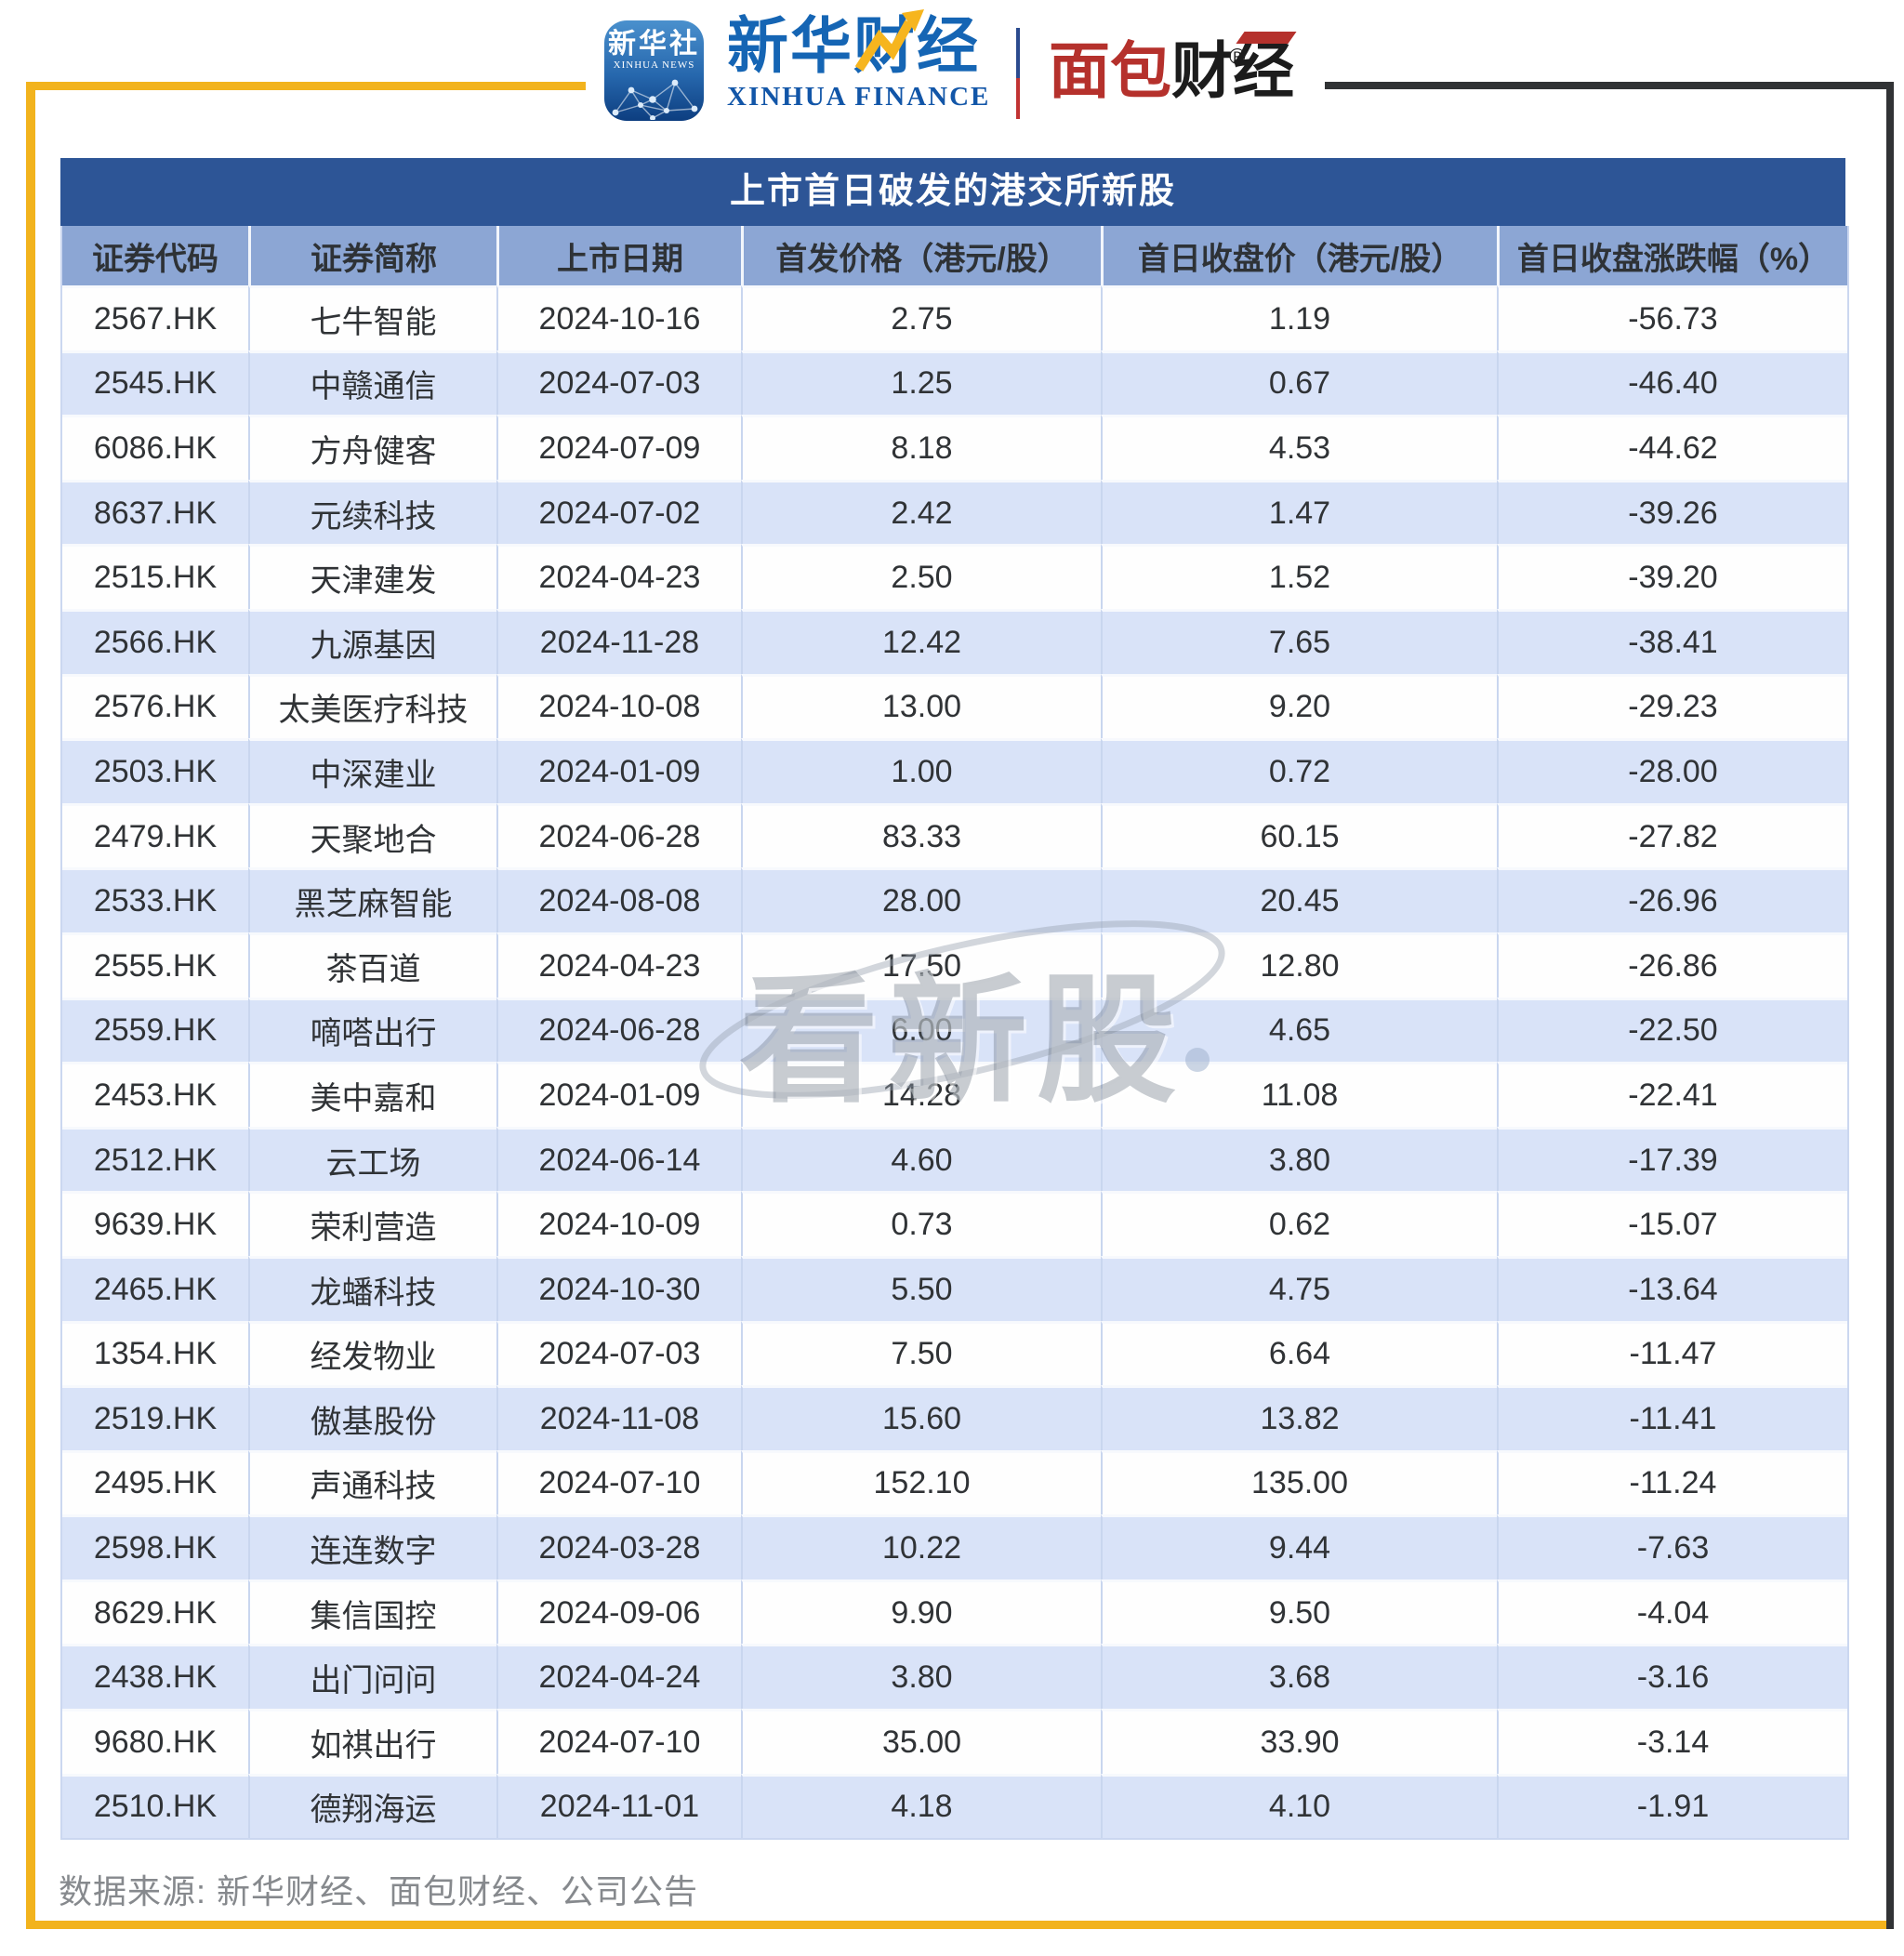 Image resolution: width=1904 pixels, height=1956 pixels. Describe the element at coordinates (654, 44) in the screenshot. I see `xinhua-news-icon-label: 新华社` at that location.